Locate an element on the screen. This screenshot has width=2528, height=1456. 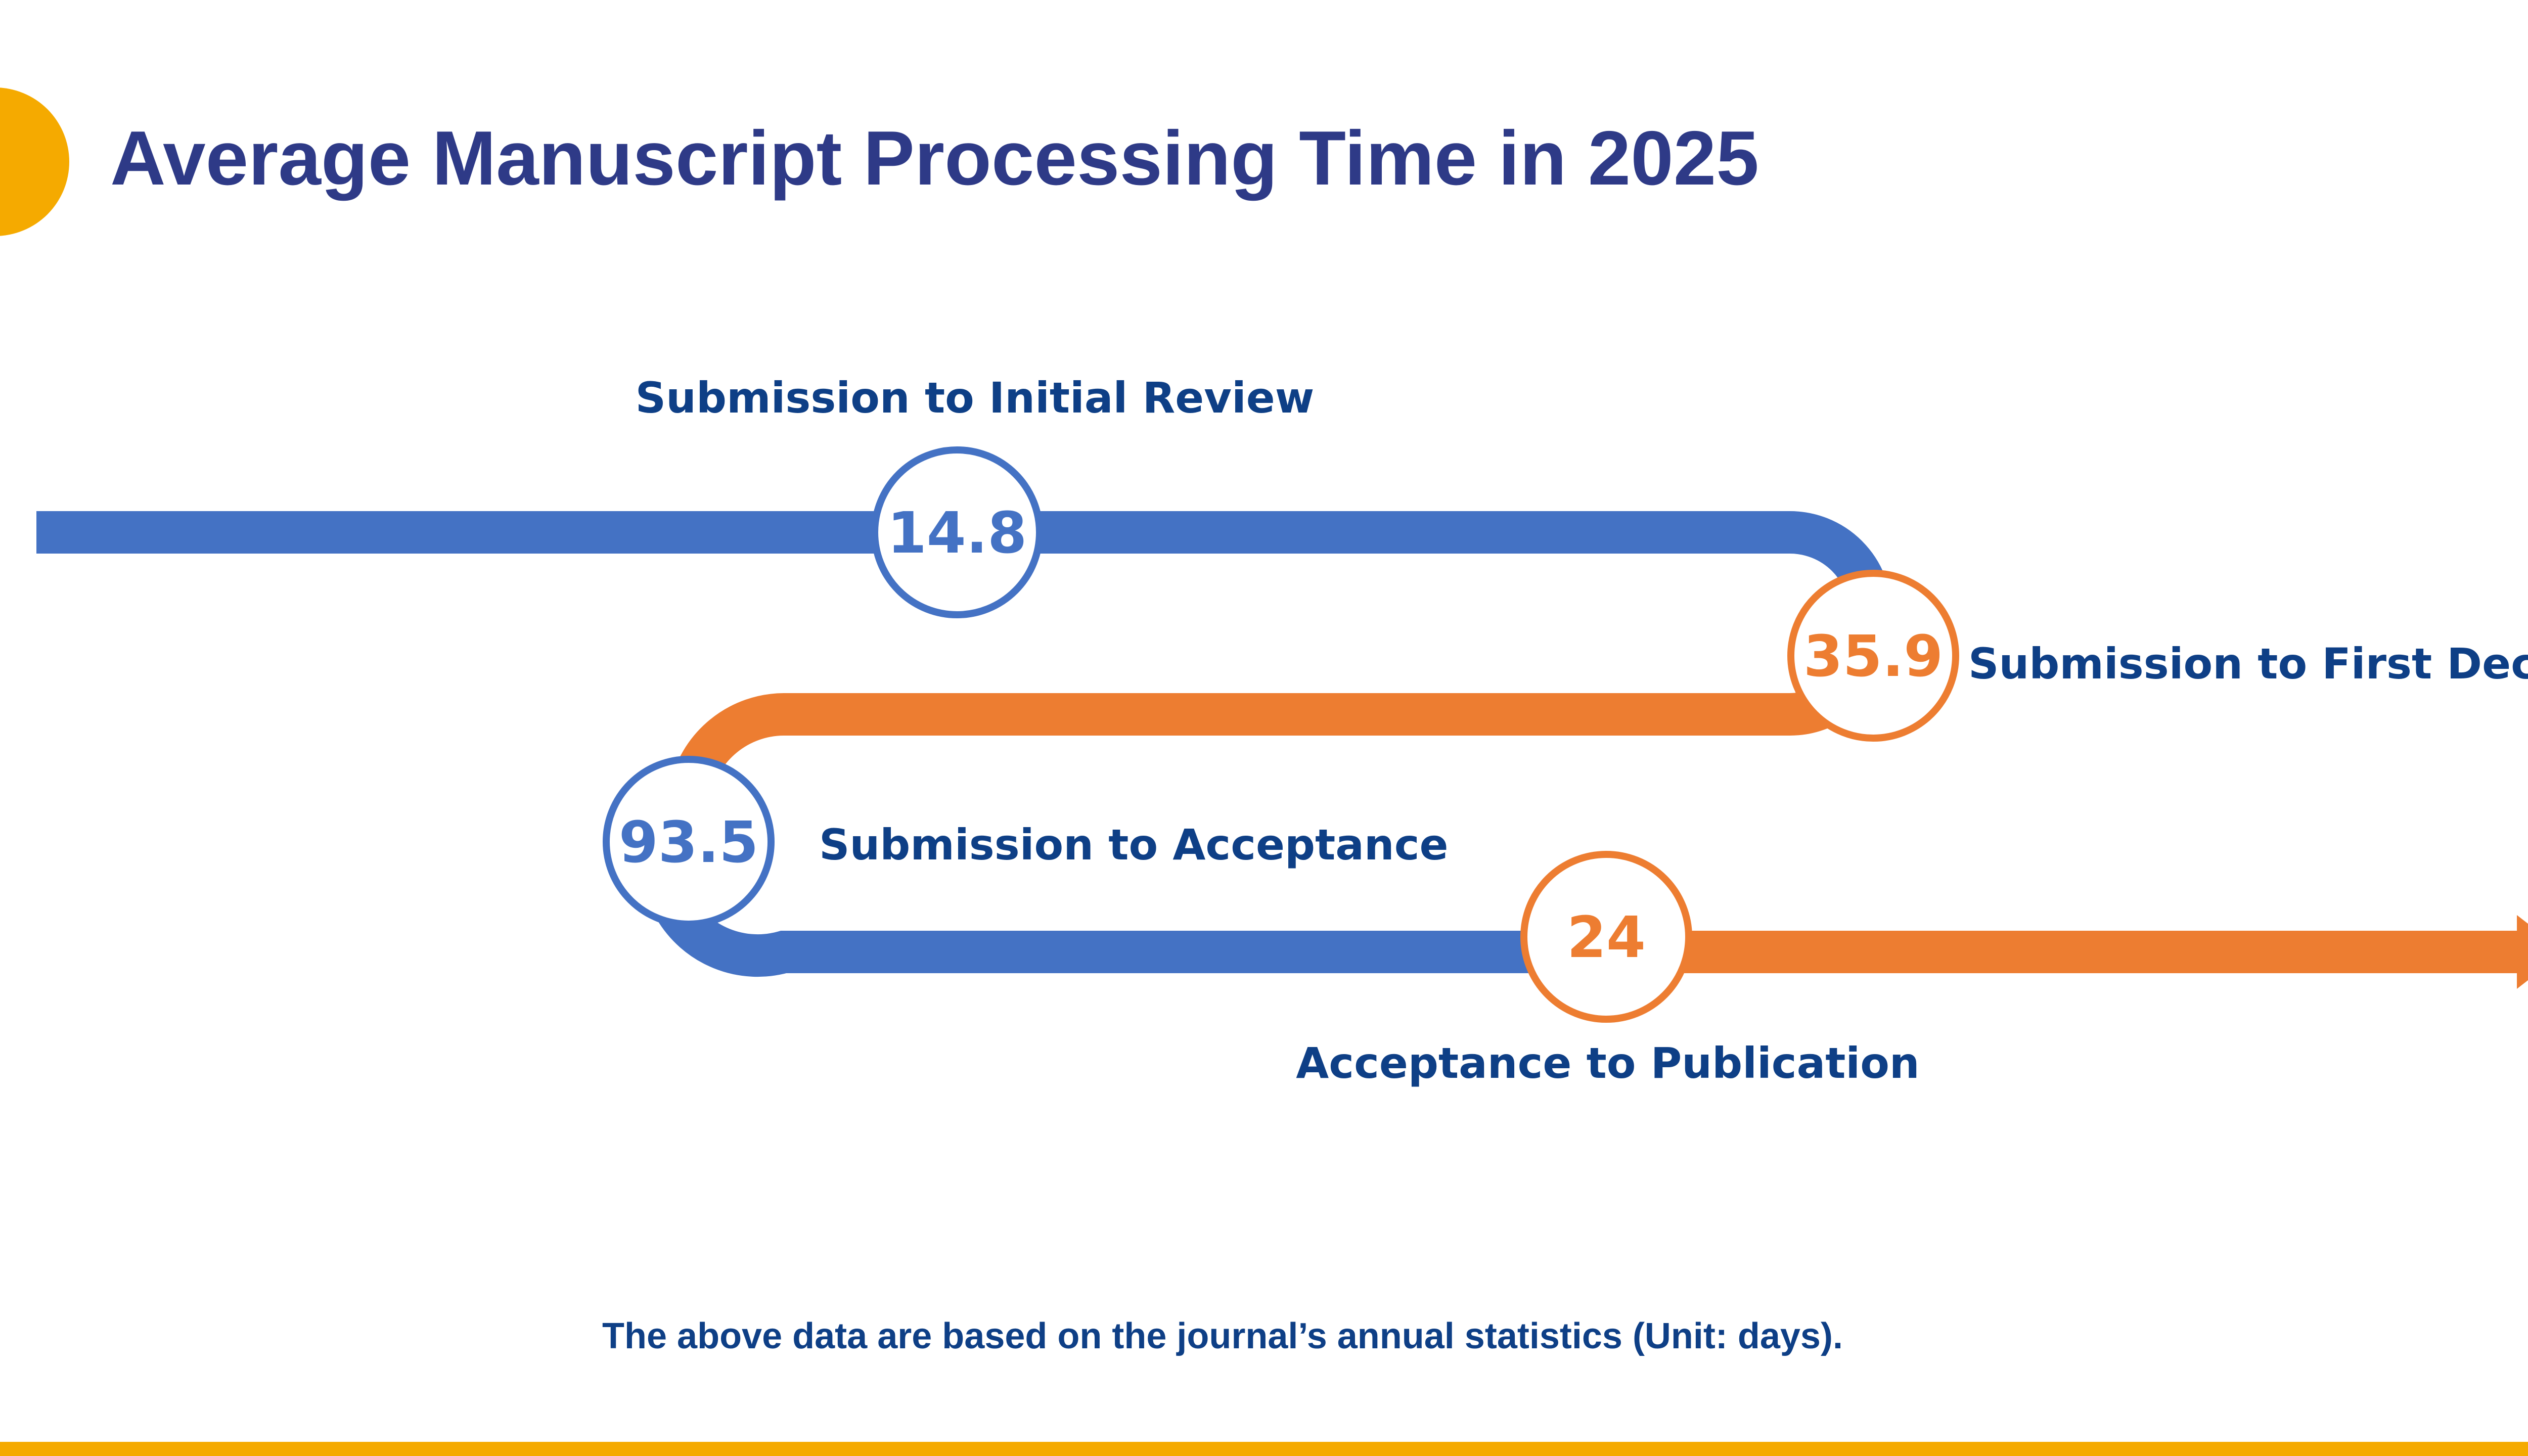
stage-node-initial-review: 14.8 is located at coordinates (957, 532).